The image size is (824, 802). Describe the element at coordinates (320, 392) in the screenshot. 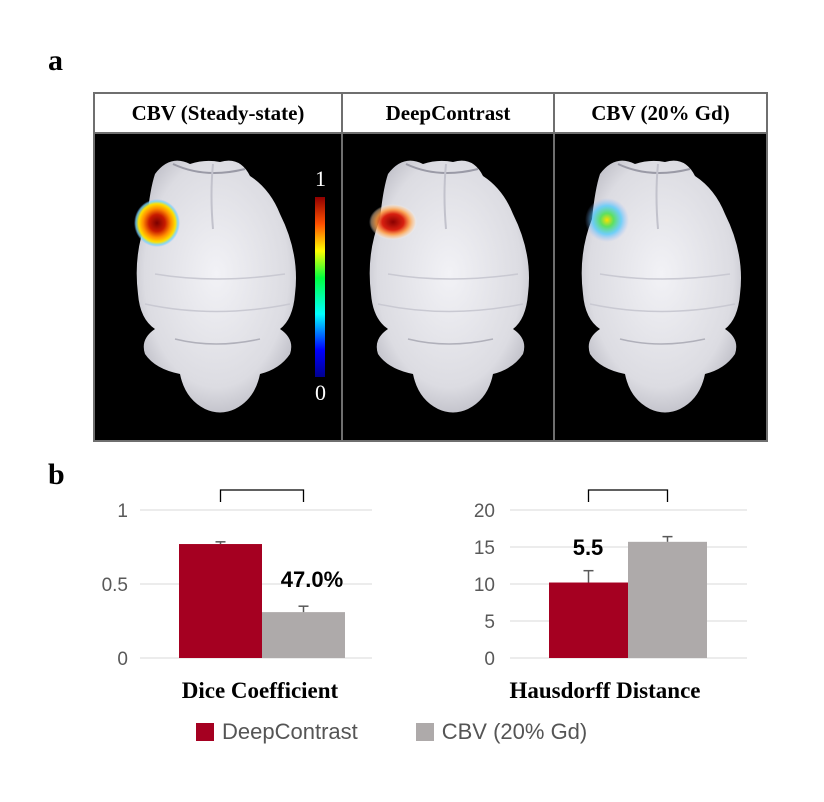

I see `colorbar-min-label: 0` at that location.